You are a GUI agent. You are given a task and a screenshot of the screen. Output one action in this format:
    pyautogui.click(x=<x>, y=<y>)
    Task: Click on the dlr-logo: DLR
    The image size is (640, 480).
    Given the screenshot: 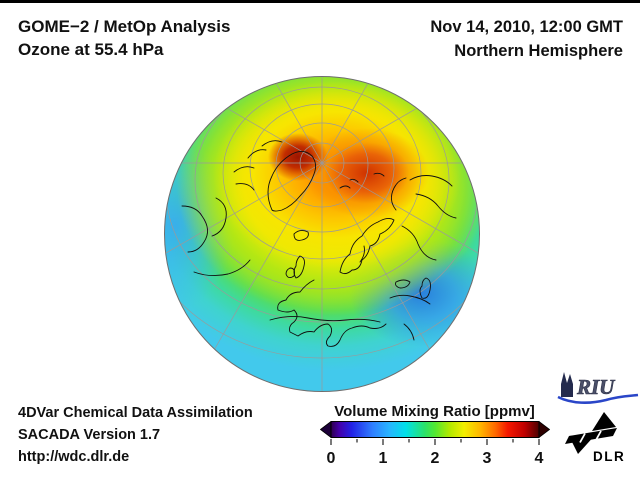 What is the action you would take?
    pyautogui.click(x=595, y=438)
    